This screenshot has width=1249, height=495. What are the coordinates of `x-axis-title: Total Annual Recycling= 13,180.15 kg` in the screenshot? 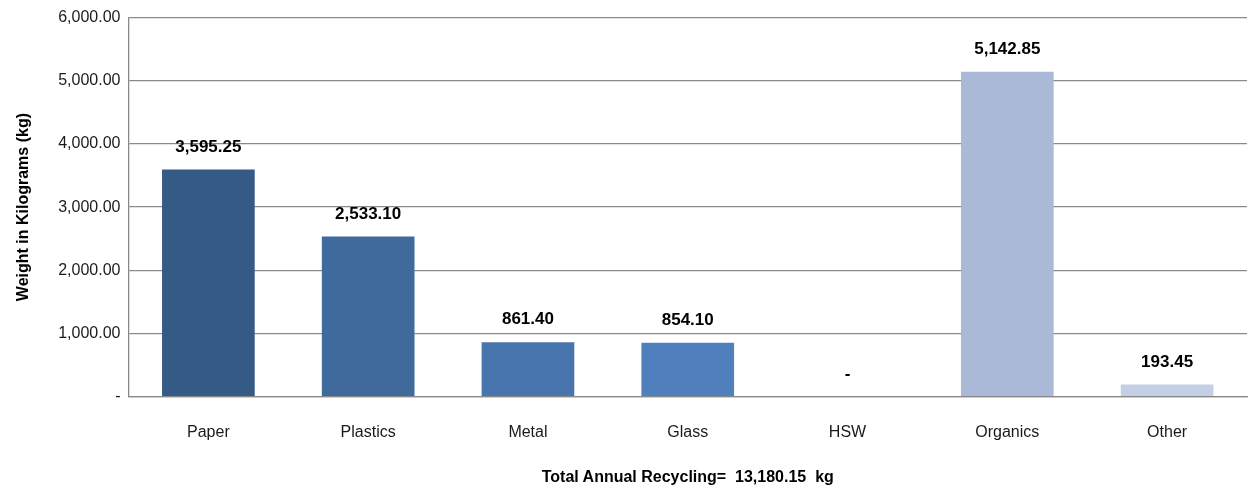 It's located at (687, 476).